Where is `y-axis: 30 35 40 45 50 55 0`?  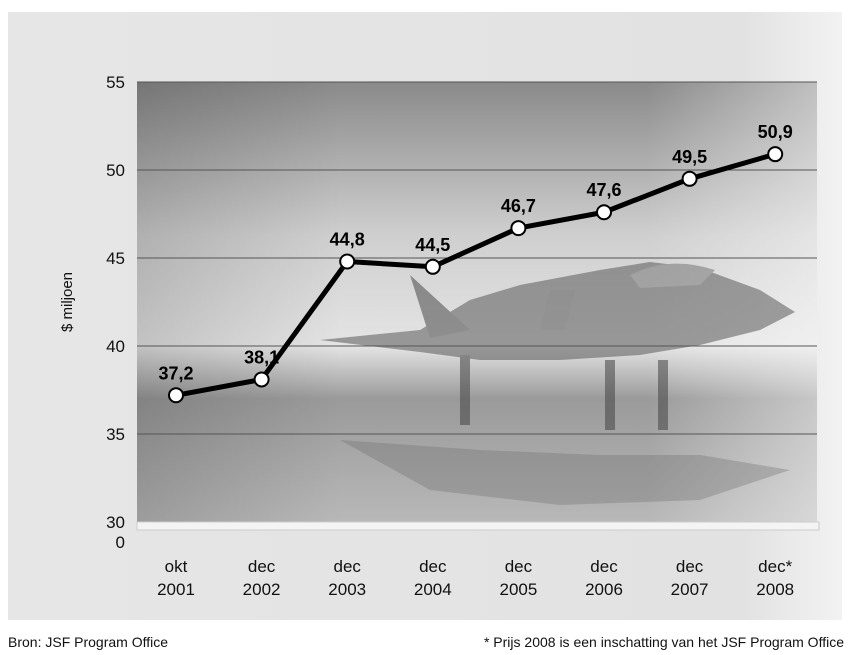
y-axis: 30 35 40 45 50 55 0 is located at coordinates (115, 312).